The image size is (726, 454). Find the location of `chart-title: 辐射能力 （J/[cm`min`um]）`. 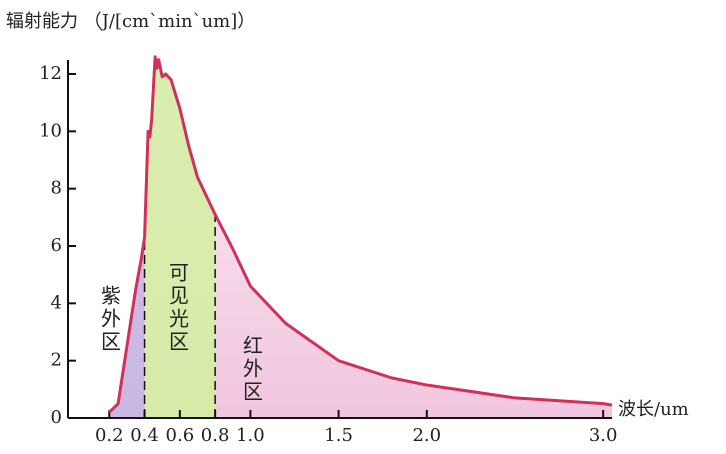

chart-title: 辐射能力 （J/[cm`min`um]） is located at coordinates (130, 21).